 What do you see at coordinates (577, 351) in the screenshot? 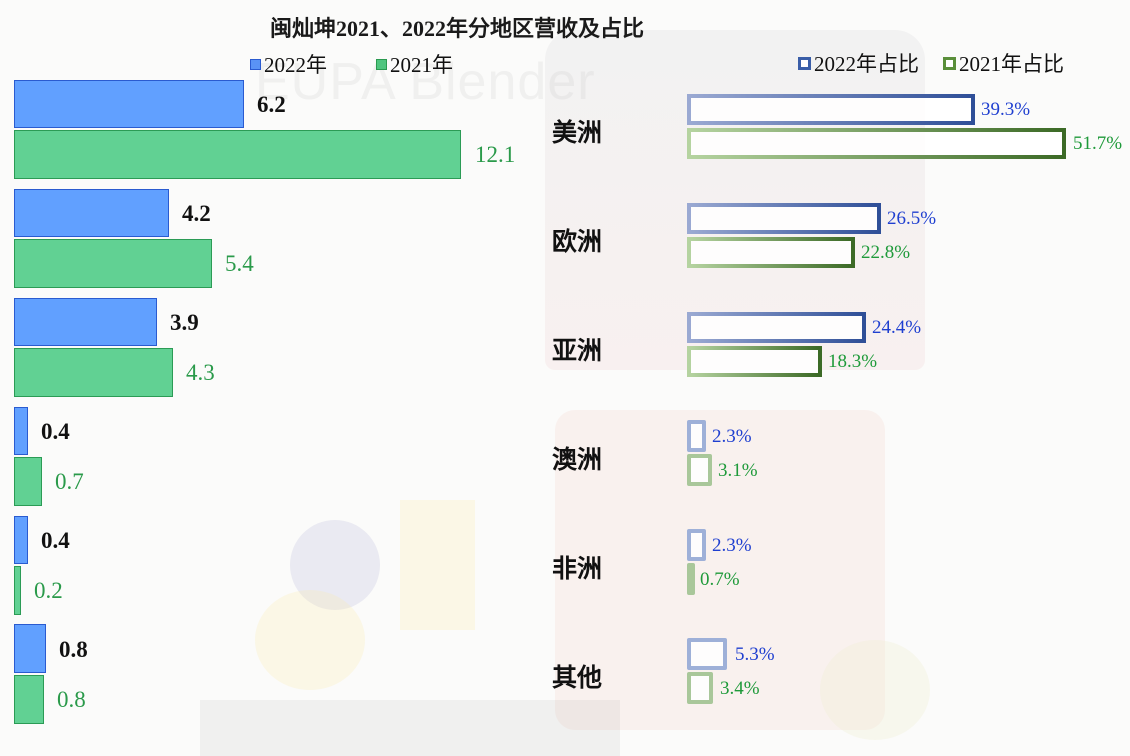
I see `region-label-asia: 亚洲` at bounding box center [577, 351].